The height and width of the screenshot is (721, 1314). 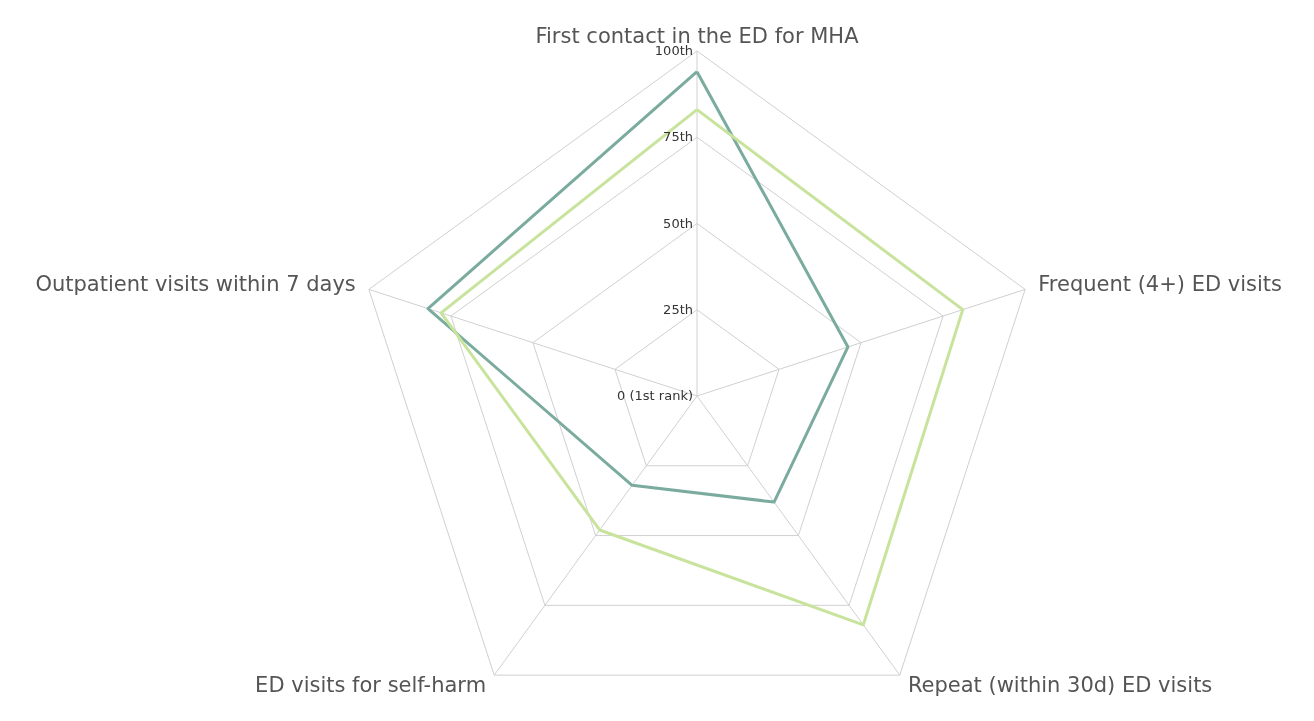 What do you see at coordinates (678, 223) in the screenshot?
I see `y-tick-label: 50th` at bounding box center [678, 223].